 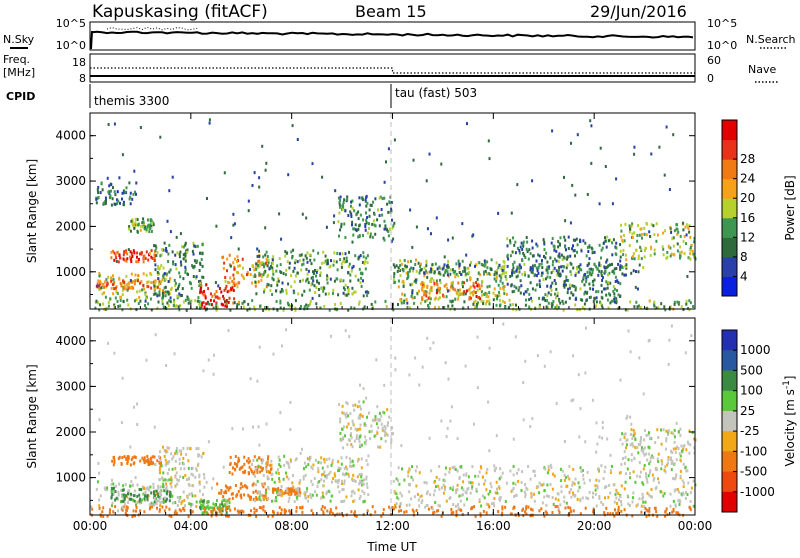 I want to click on cpid-segment-1: themis 3300, so click(x=131, y=101).